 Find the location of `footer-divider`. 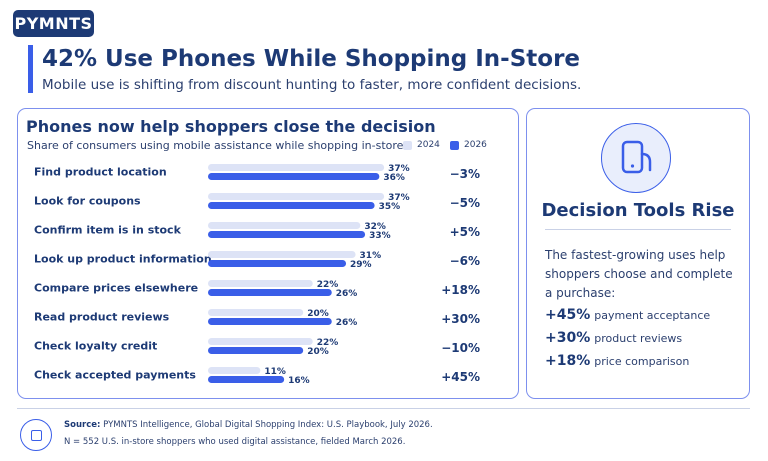

footer-divider is located at coordinates (383, 408).